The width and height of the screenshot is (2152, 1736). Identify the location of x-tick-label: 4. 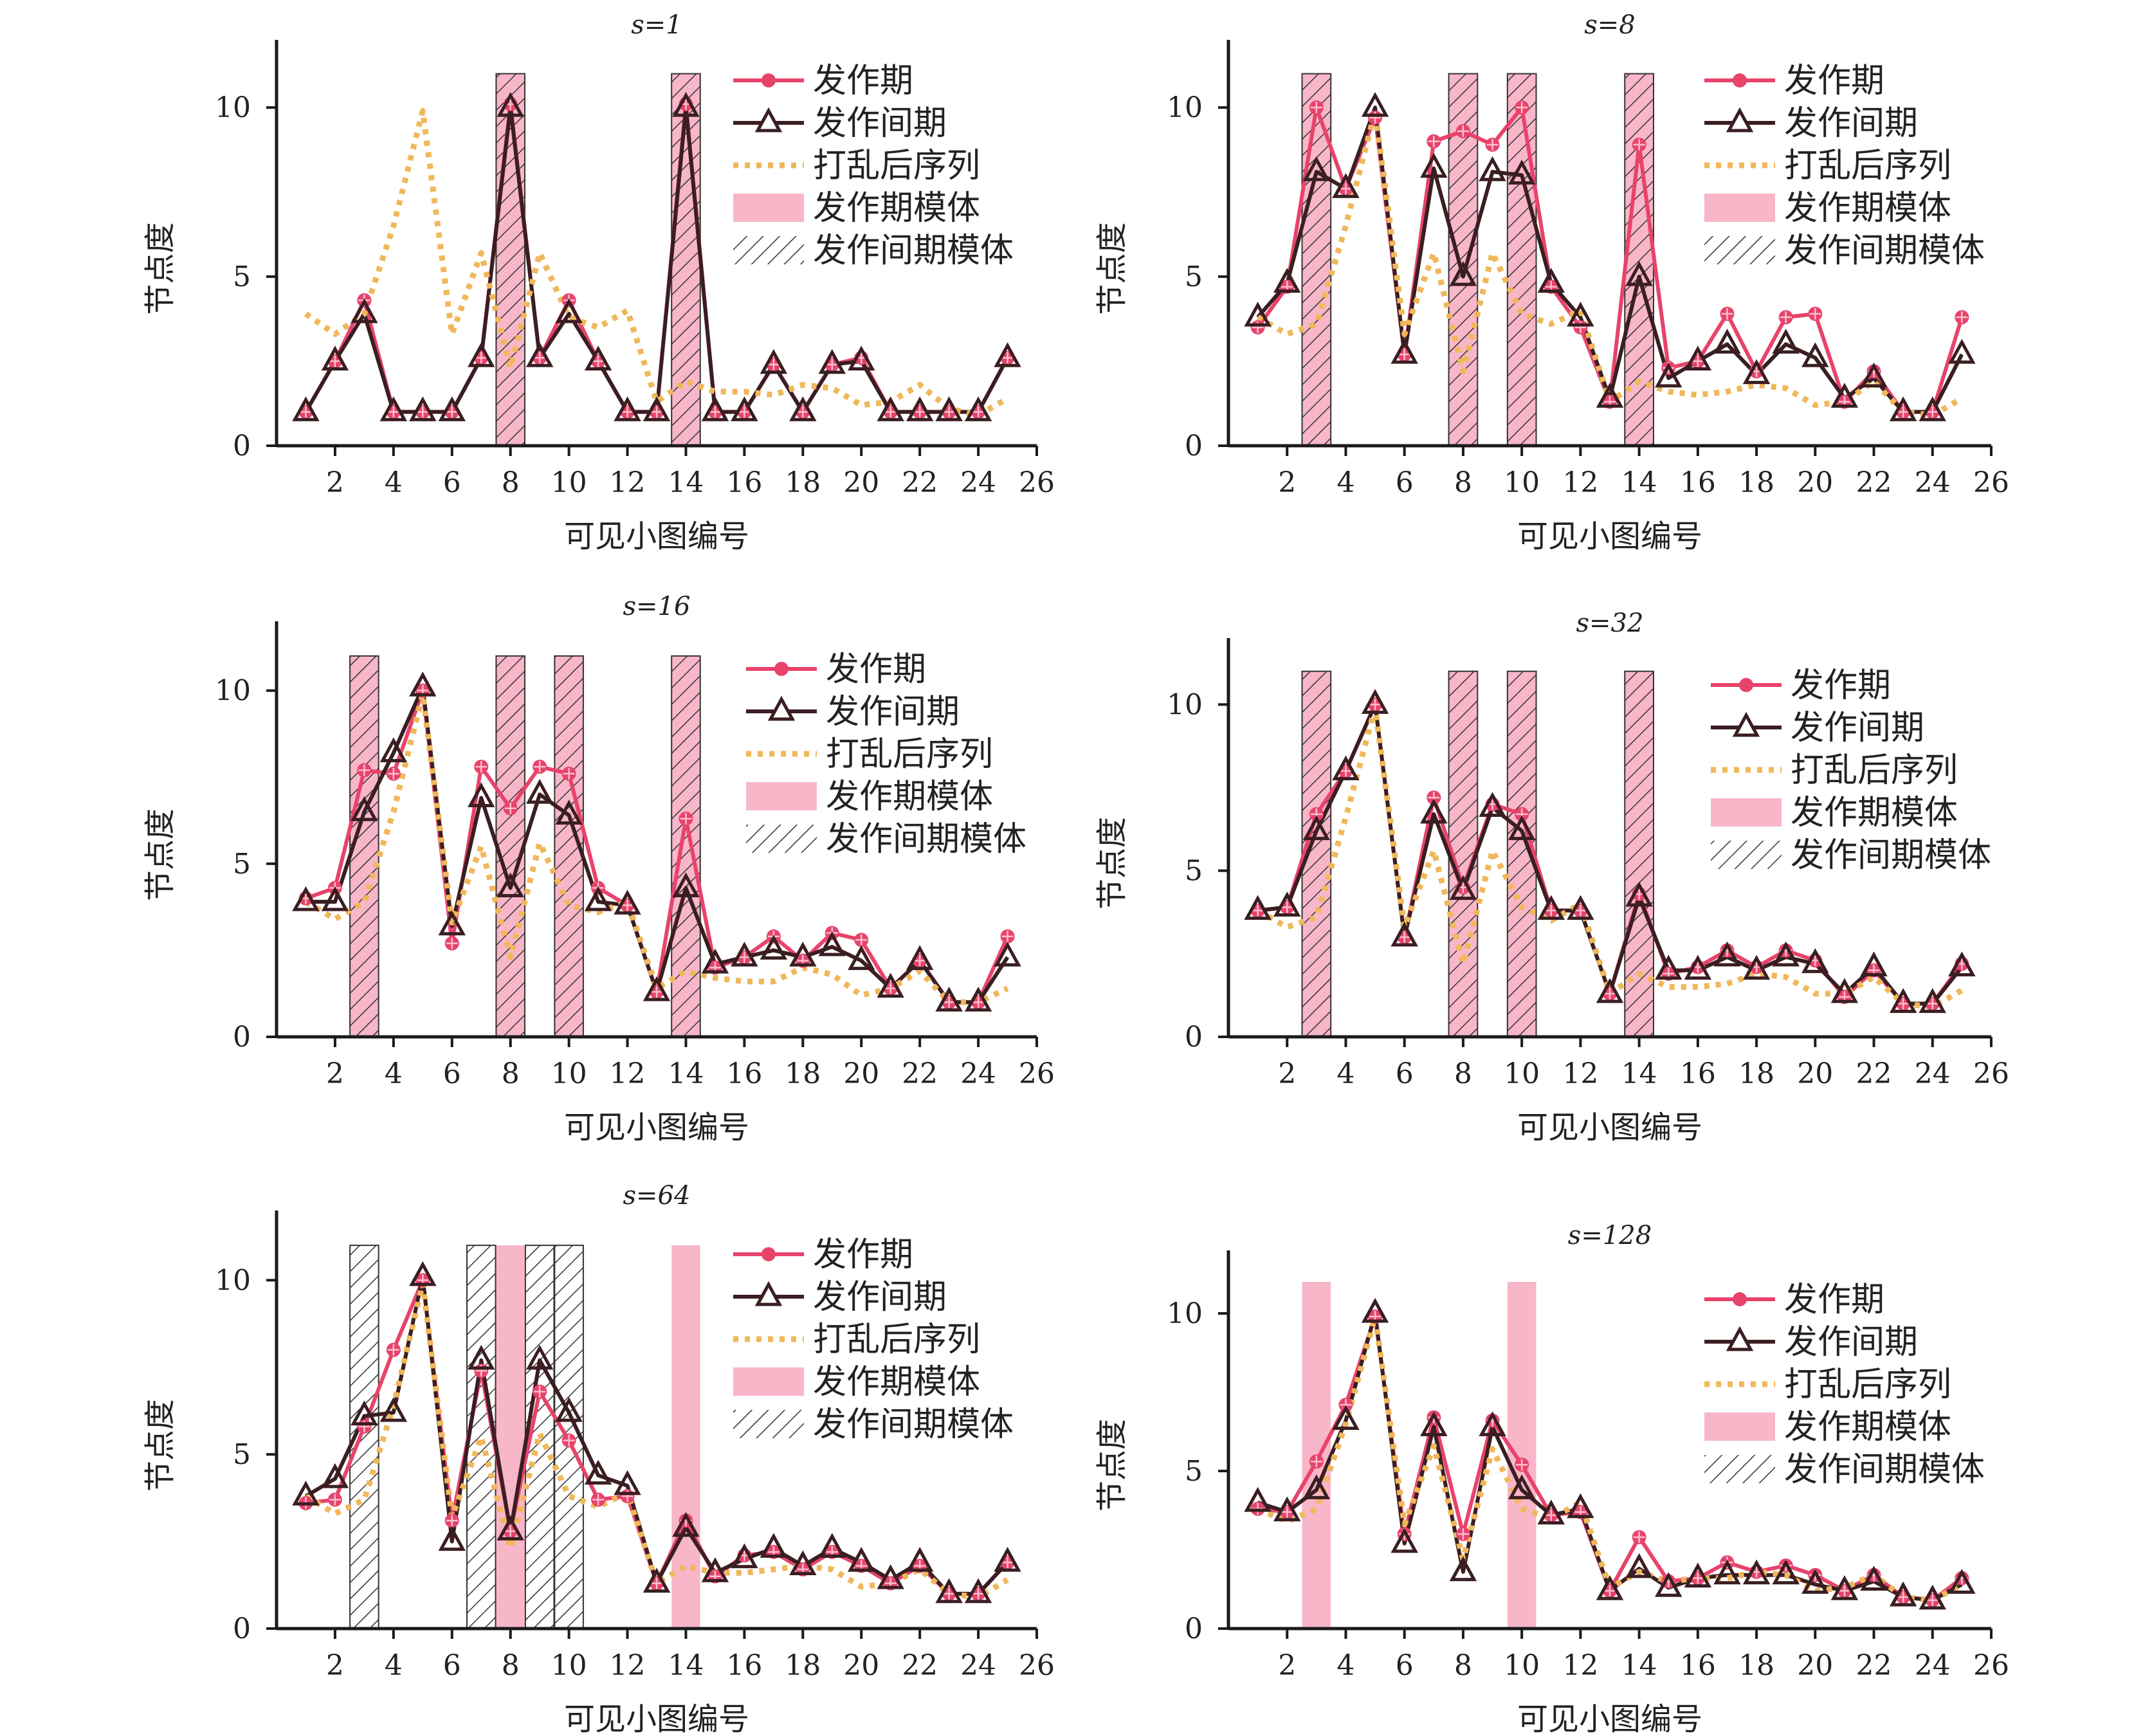
(1345, 1665).